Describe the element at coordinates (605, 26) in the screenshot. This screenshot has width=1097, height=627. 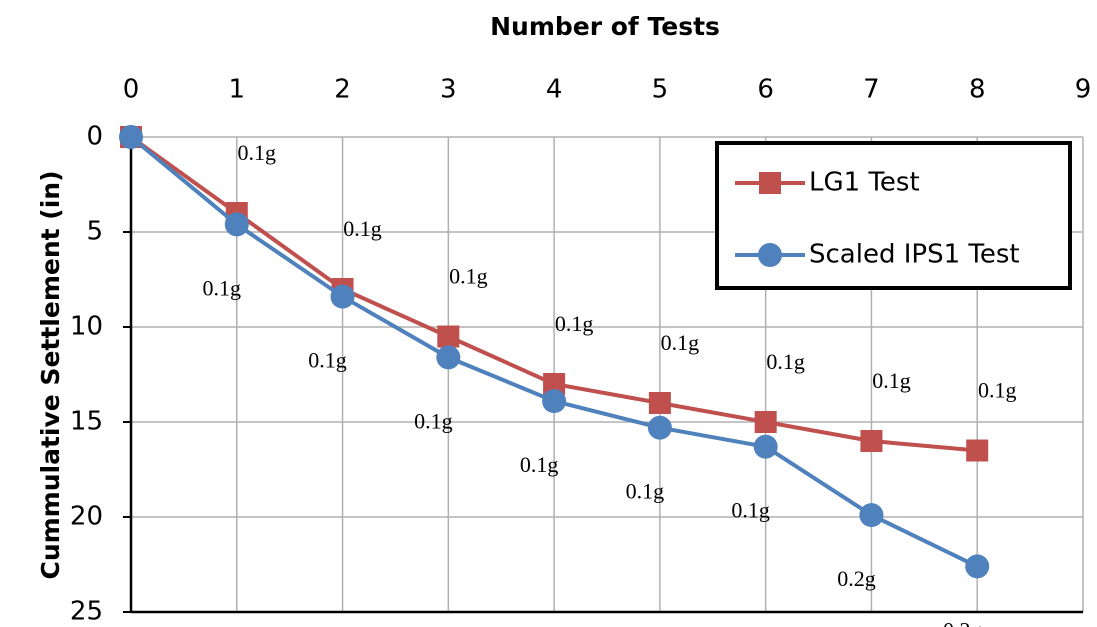
I see `x-axis-label: Number of Tests` at that location.